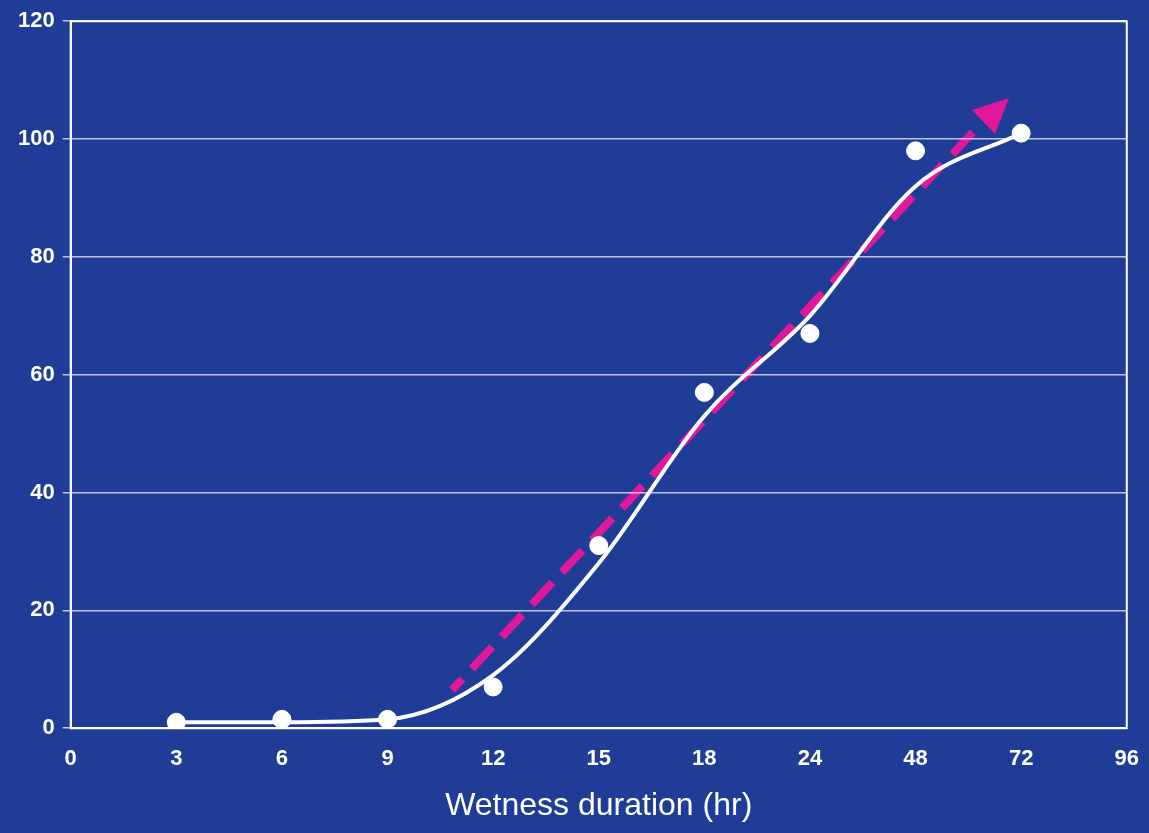 The width and height of the screenshot is (1149, 833). Describe the element at coordinates (42, 373) in the screenshot. I see `y-tick-label: 60` at that location.